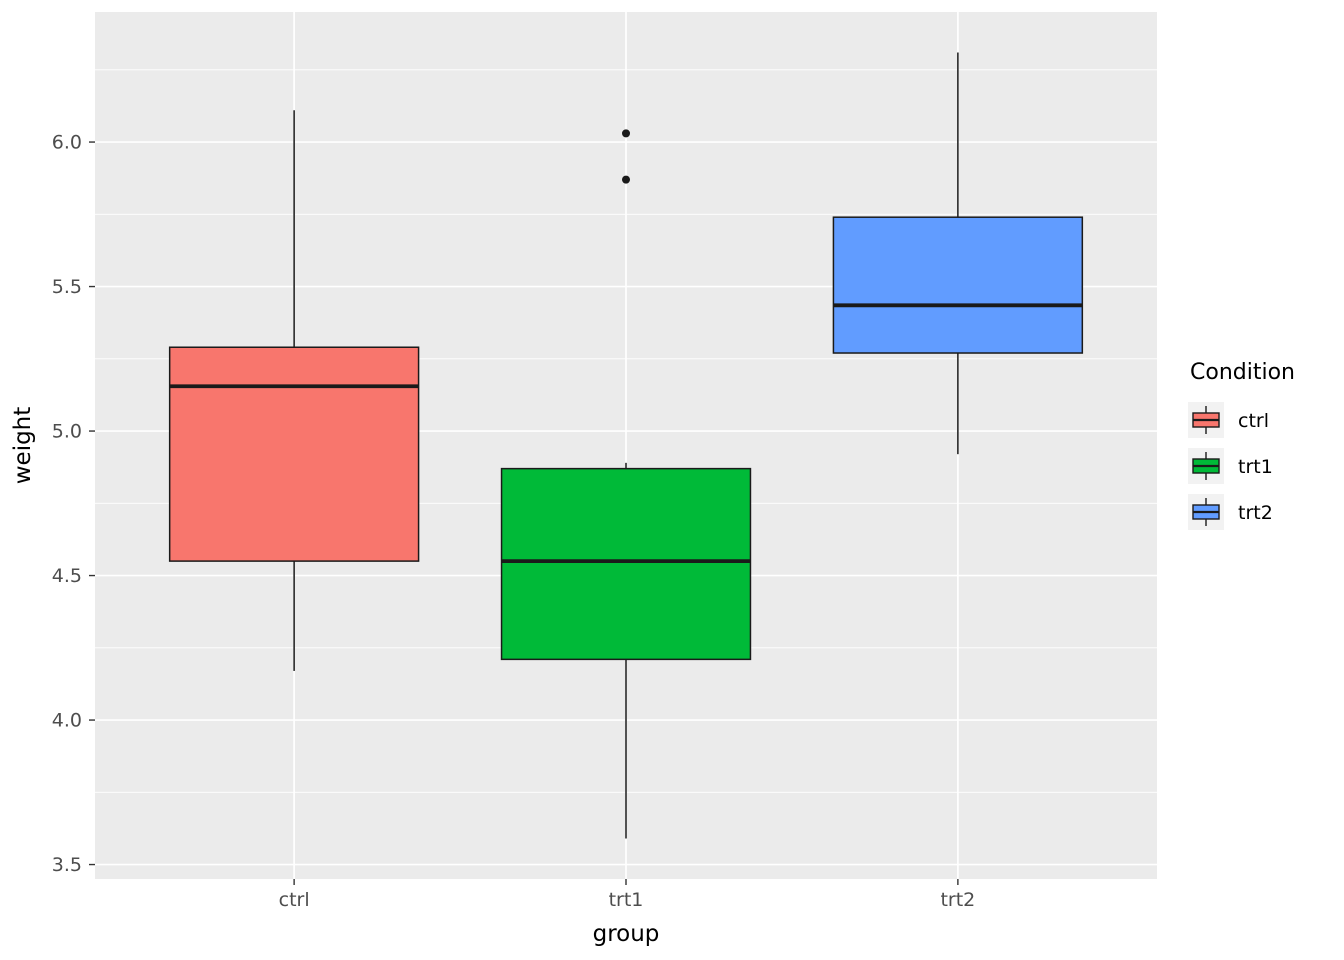 The image size is (1344, 960). Describe the element at coordinates (626, 900) in the screenshot. I see `x-tick-label: trt1` at that location.